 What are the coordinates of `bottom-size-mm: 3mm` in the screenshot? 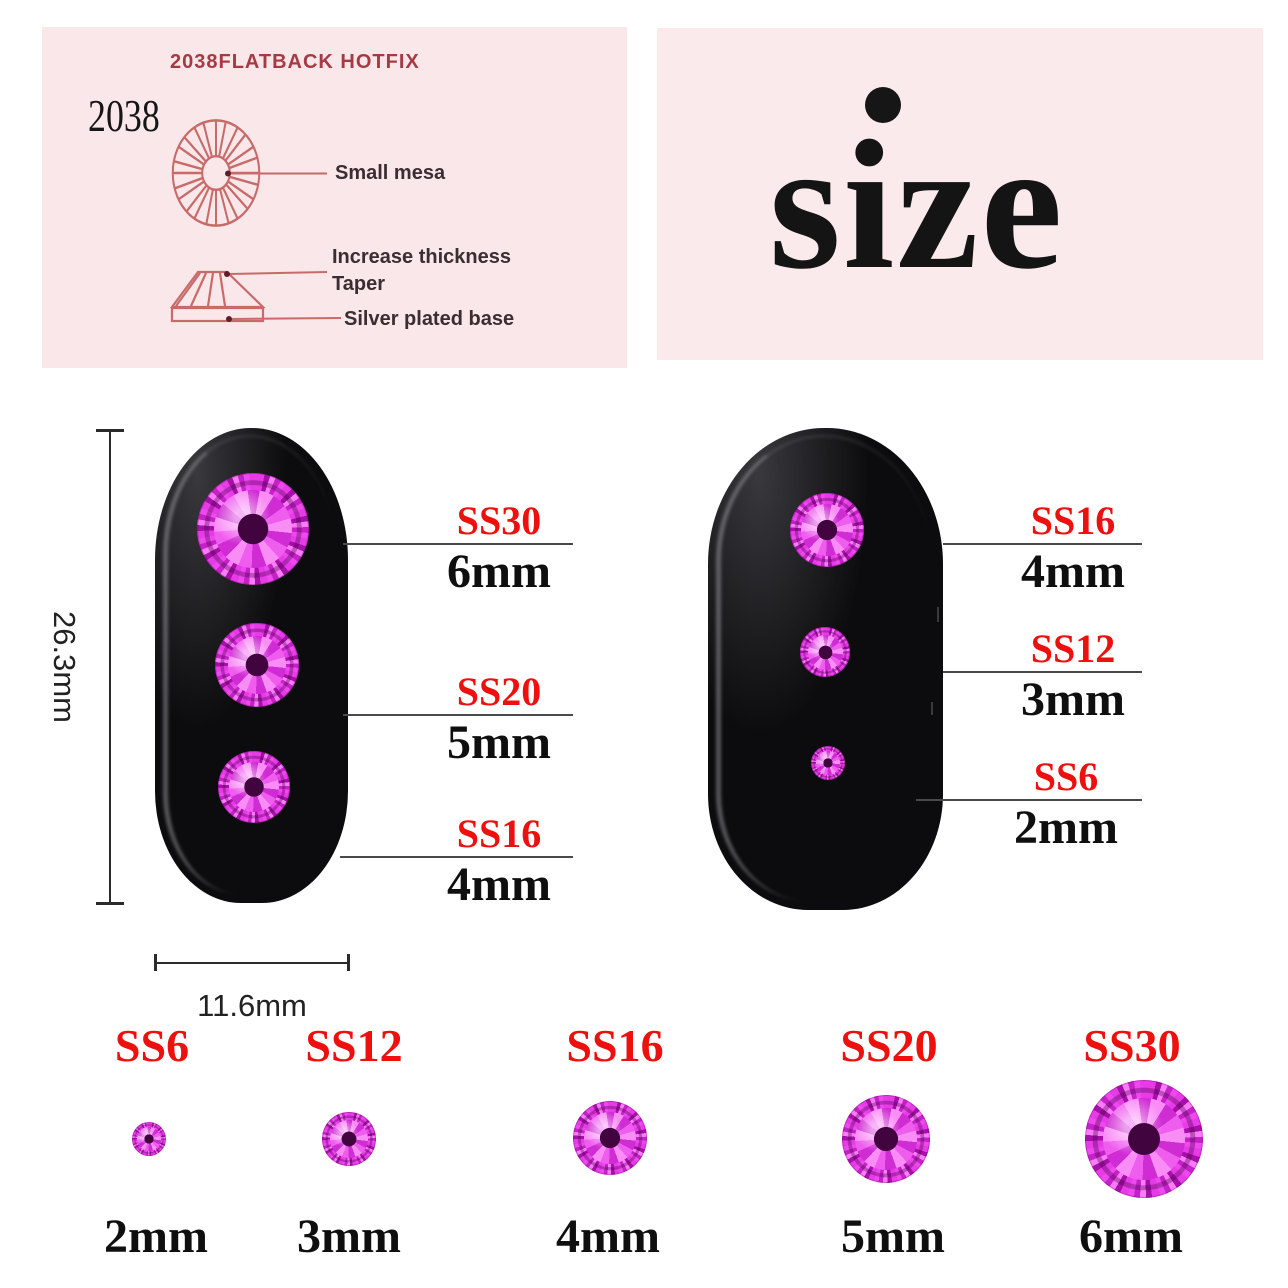 It's located at (349, 1236).